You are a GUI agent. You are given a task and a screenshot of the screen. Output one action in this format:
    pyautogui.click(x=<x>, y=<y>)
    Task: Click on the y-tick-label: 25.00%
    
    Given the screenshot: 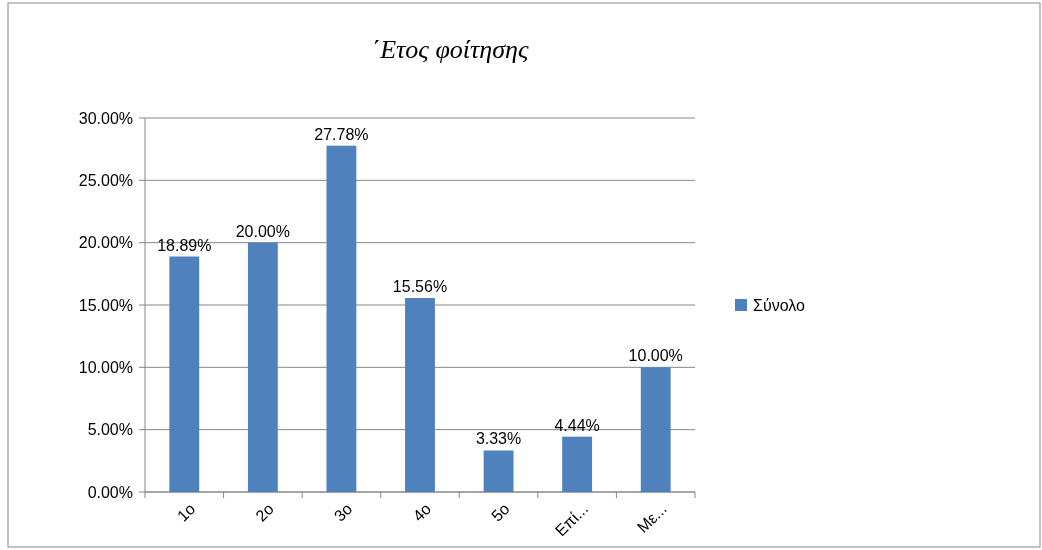 What is the action you would take?
    pyautogui.click(x=105, y=180)
    